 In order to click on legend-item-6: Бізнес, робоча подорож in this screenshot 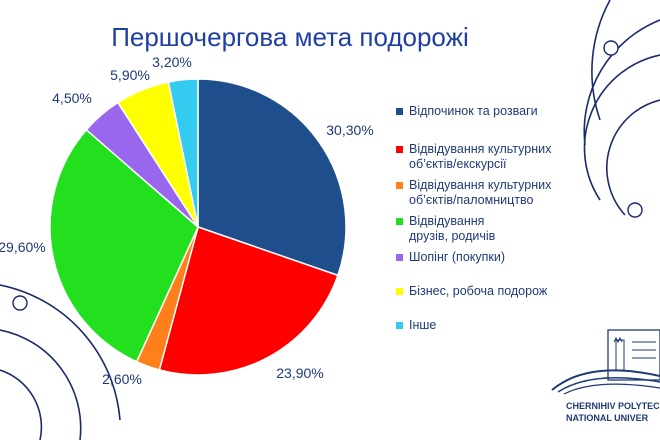, I will do `click(491, 291)`.